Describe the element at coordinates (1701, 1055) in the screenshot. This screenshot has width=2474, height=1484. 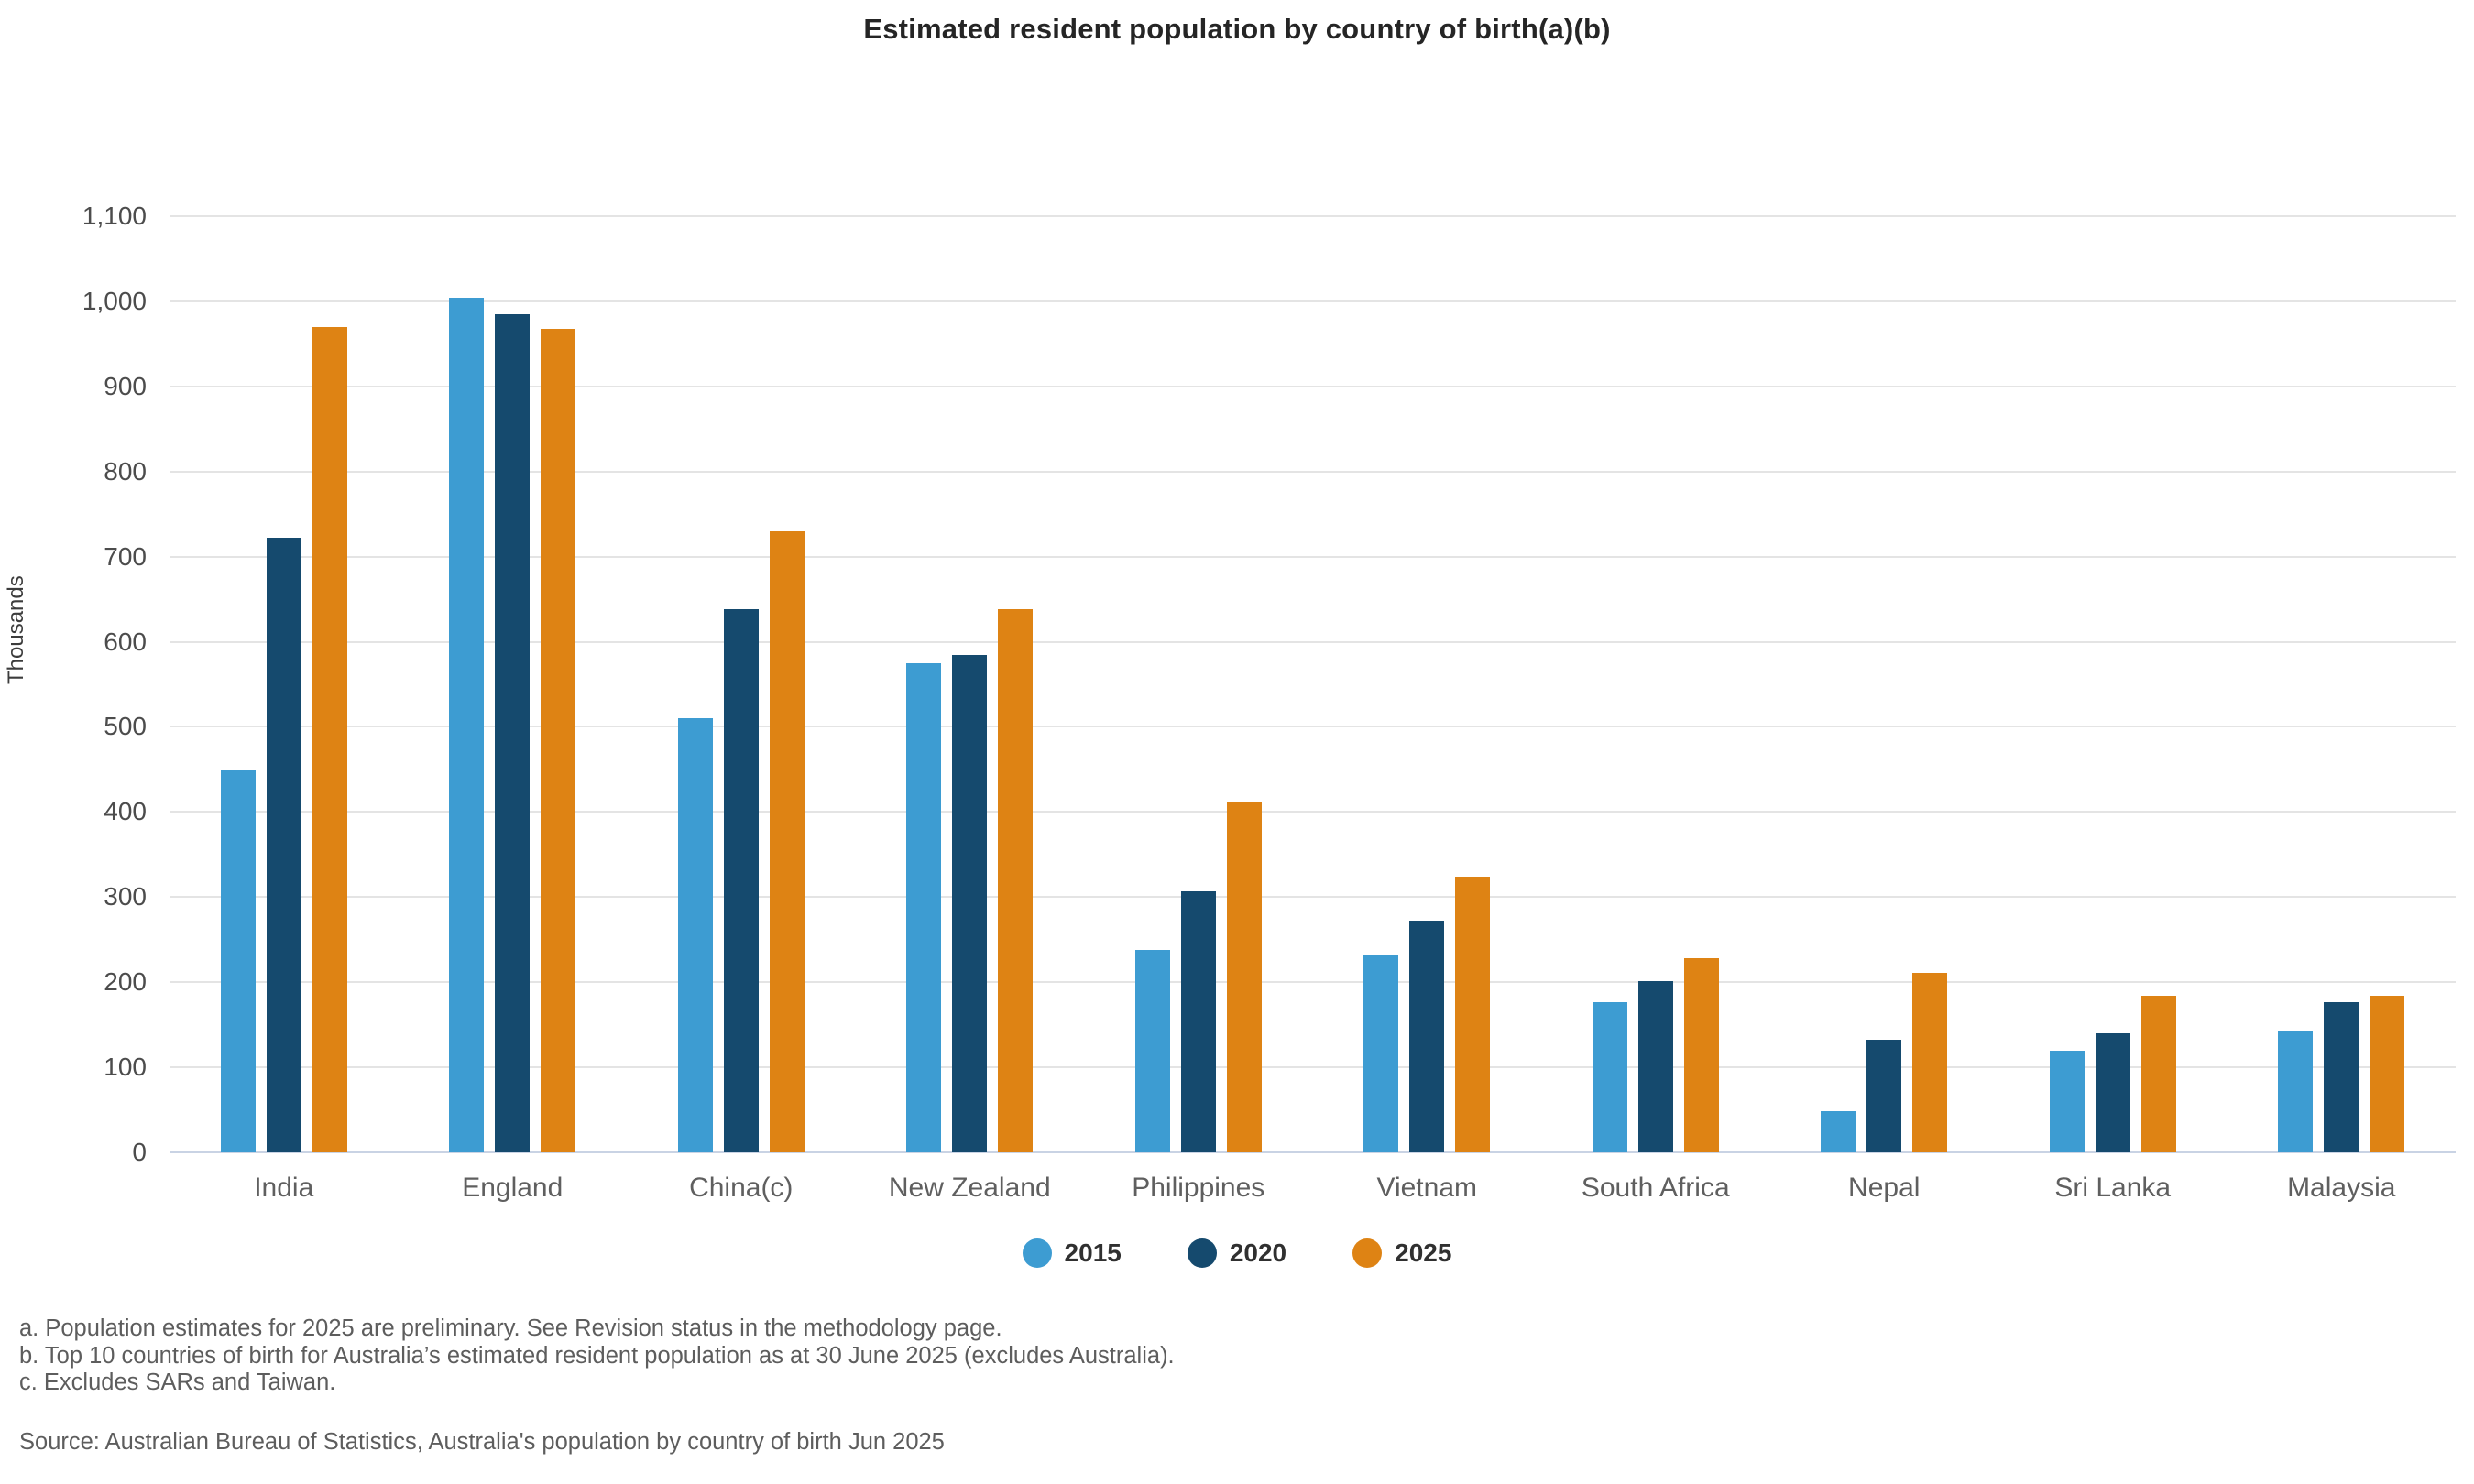
I see `bar-2025-south-africa` at that location.